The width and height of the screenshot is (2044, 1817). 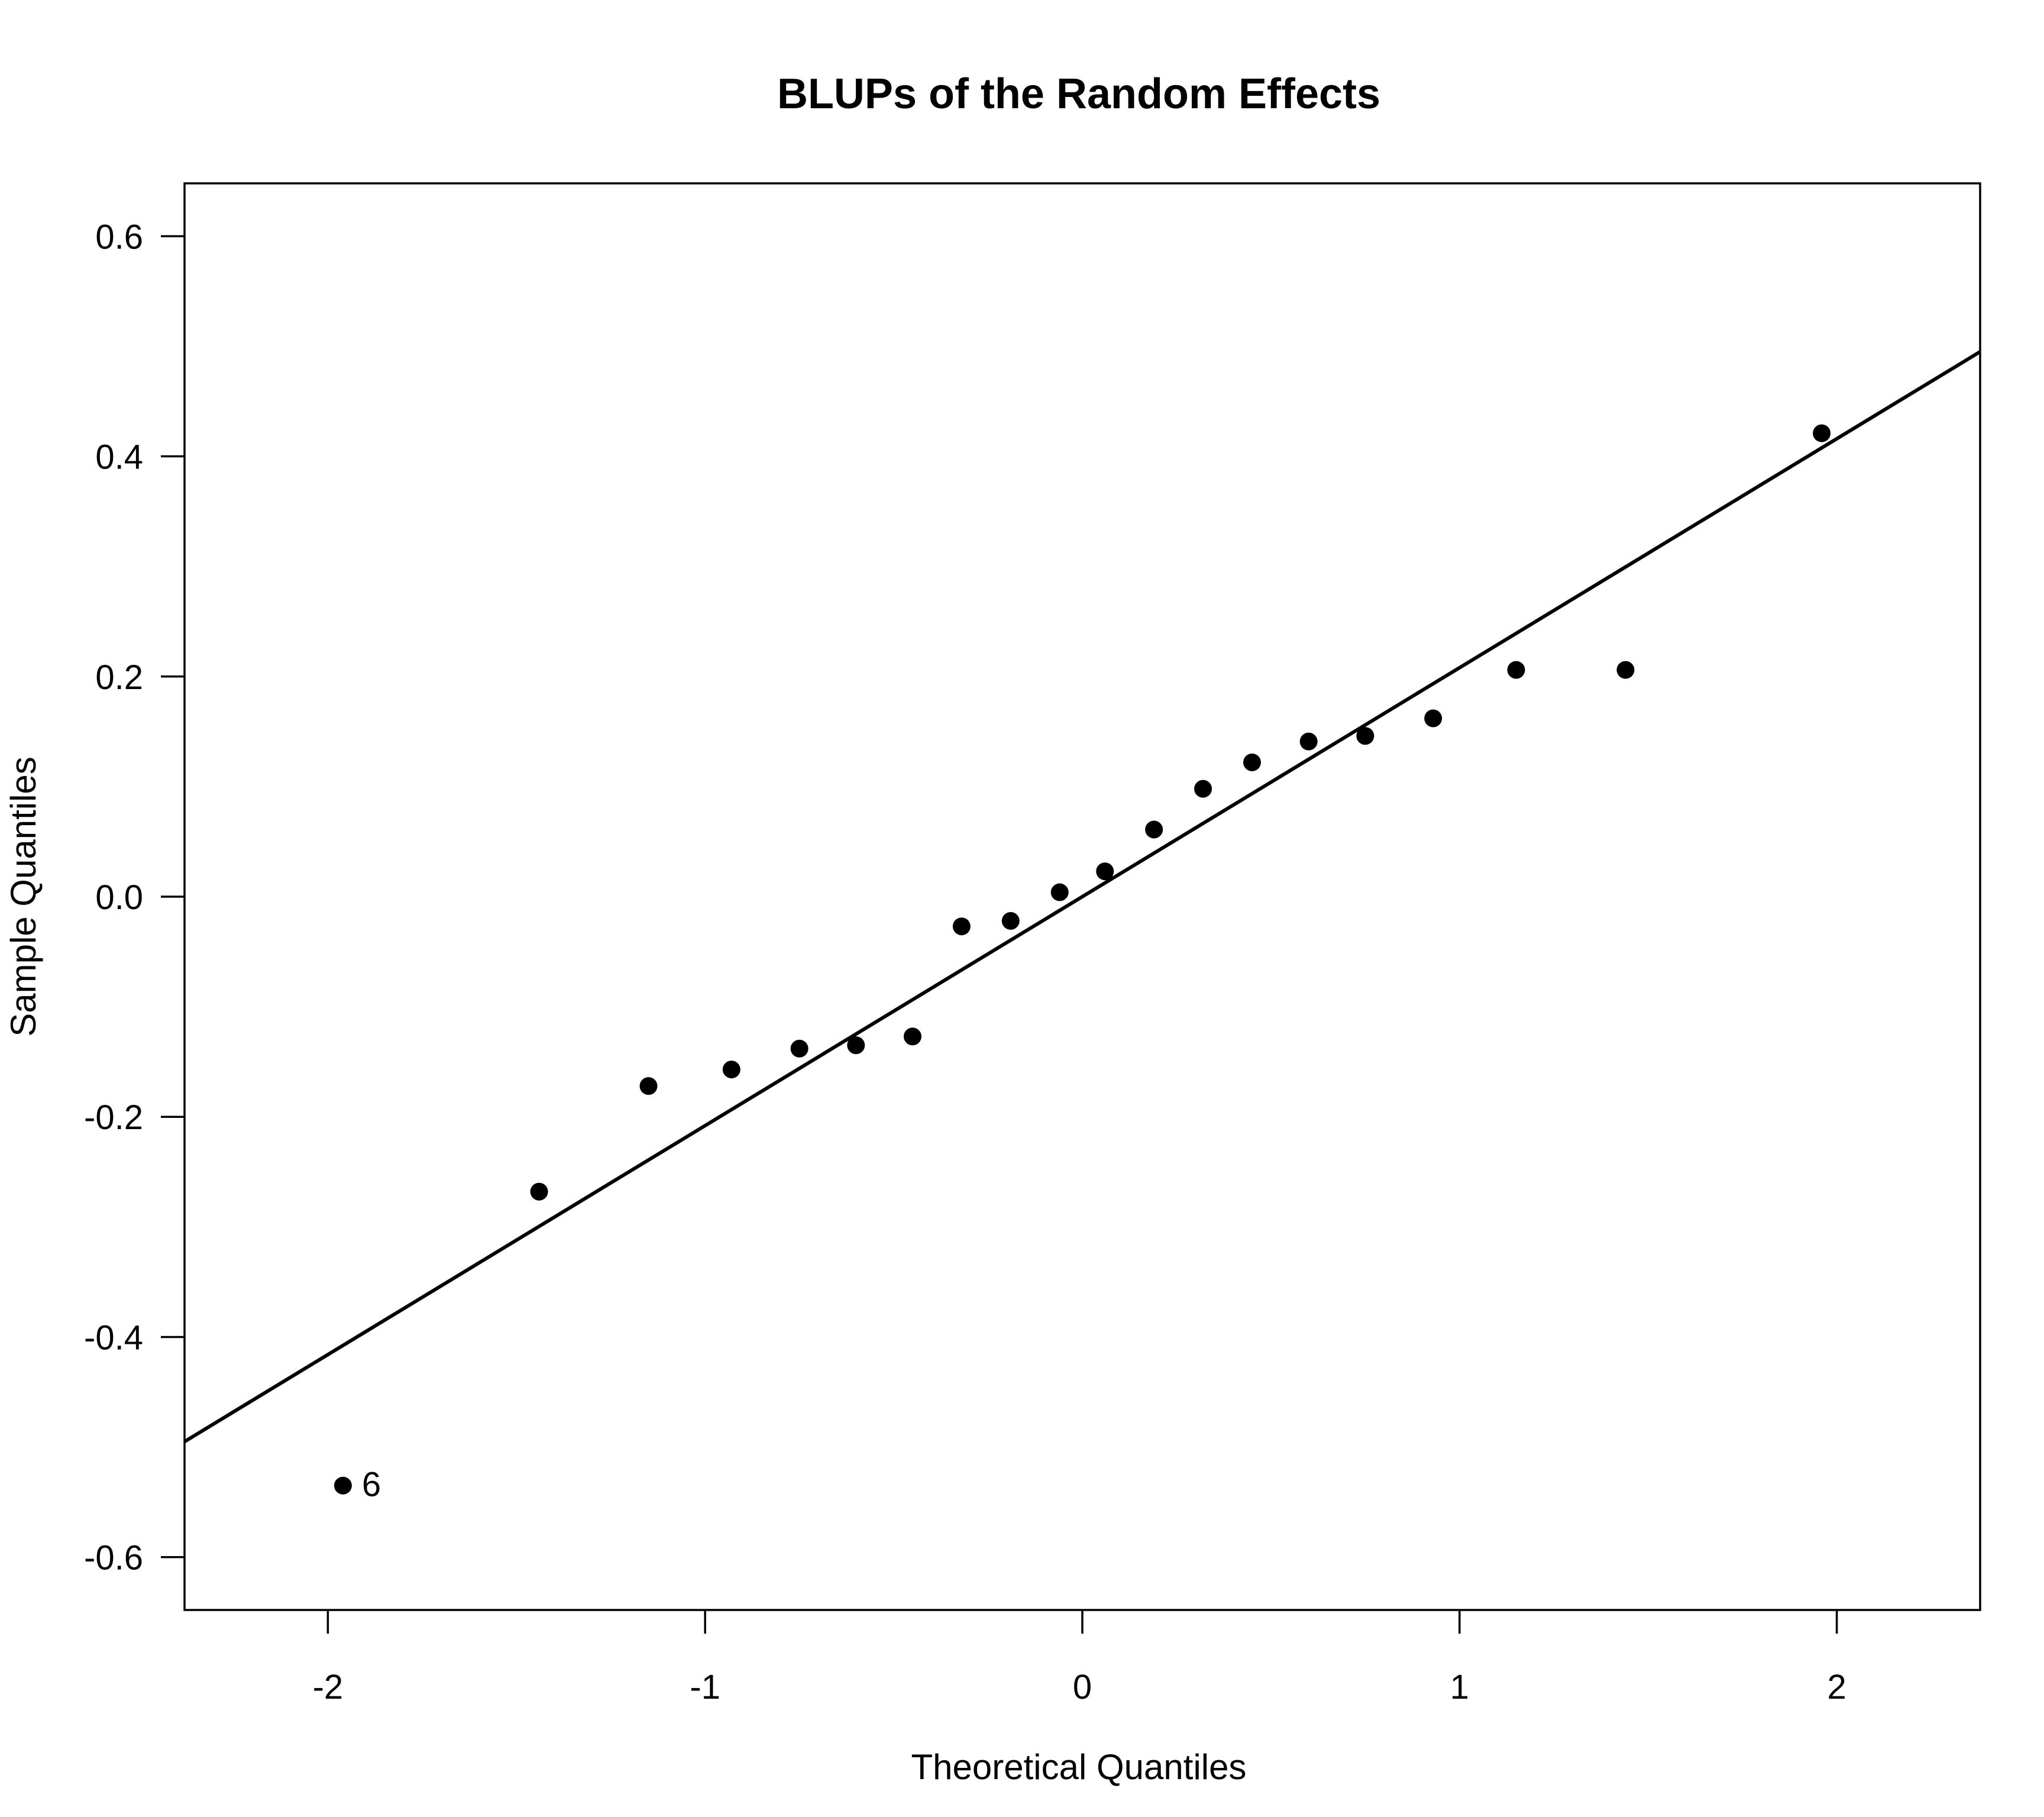 I want to click on x-tick-label: -2, so click(x=329, y=1687).